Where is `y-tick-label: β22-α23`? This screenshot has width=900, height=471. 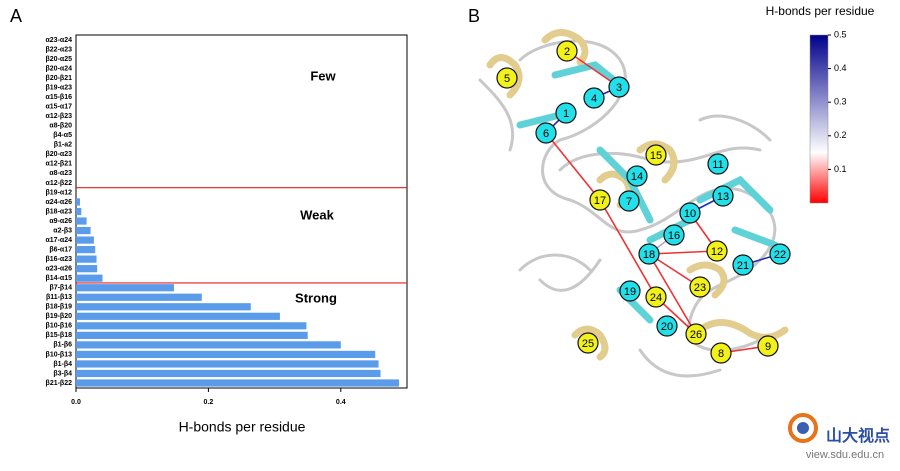
y-tick-label: β22-α23 is located at coordinates (59, 49).